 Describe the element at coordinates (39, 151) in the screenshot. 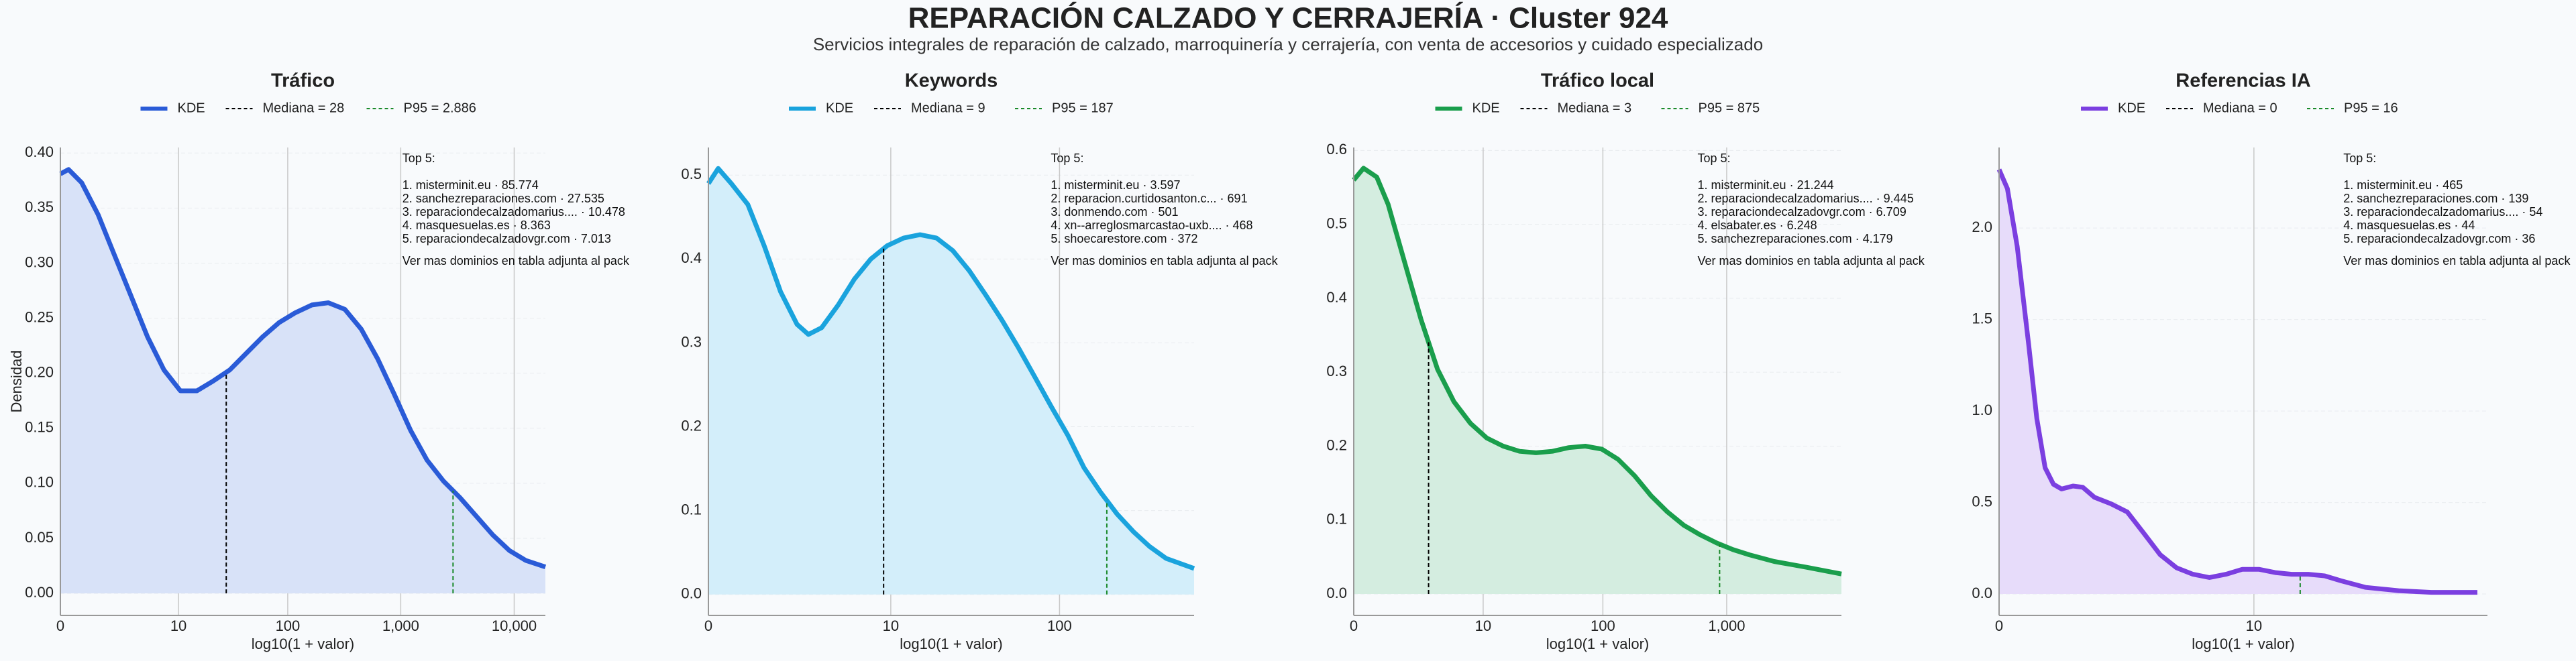

I see `y-tick-label: 0.40` at that location.